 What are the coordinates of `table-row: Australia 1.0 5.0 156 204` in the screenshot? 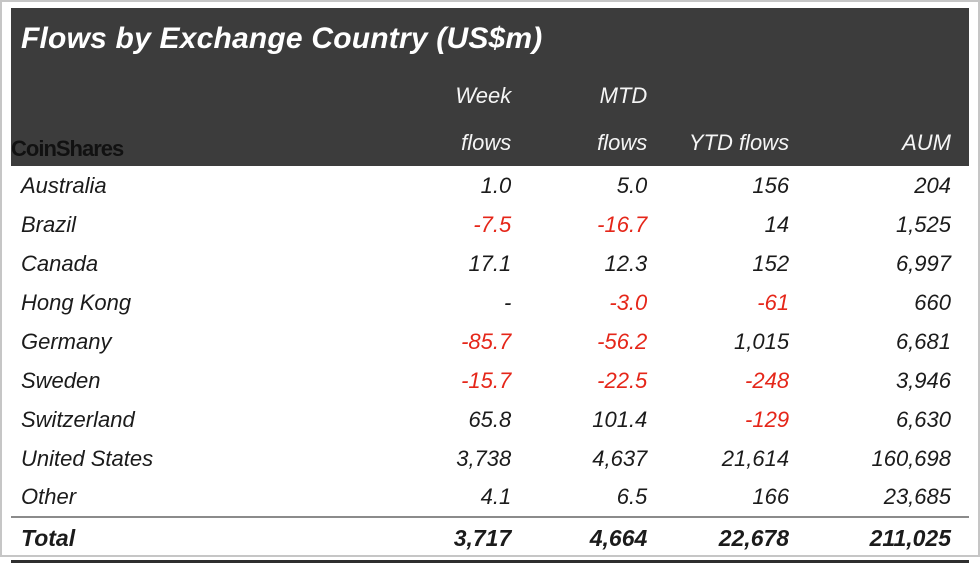 It's located at (490, 185).